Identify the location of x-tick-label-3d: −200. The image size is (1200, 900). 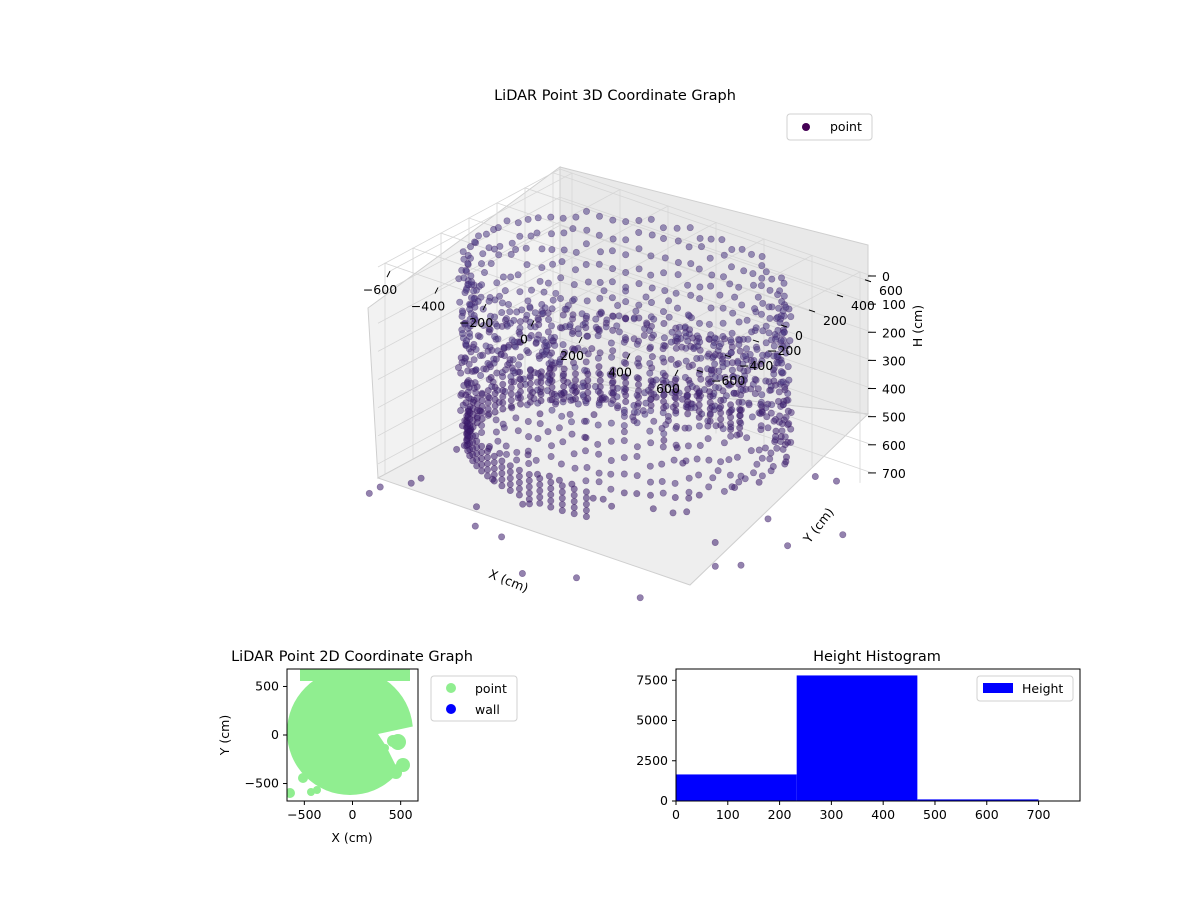
(476, 322).